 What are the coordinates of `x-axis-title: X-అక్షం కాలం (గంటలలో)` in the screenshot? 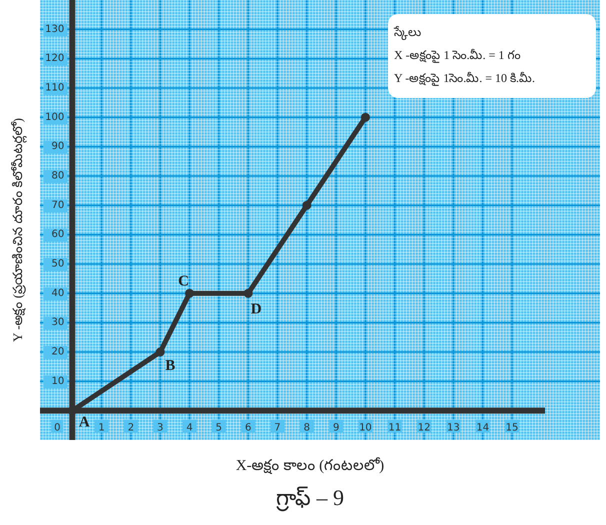 It's located at (310, 465).